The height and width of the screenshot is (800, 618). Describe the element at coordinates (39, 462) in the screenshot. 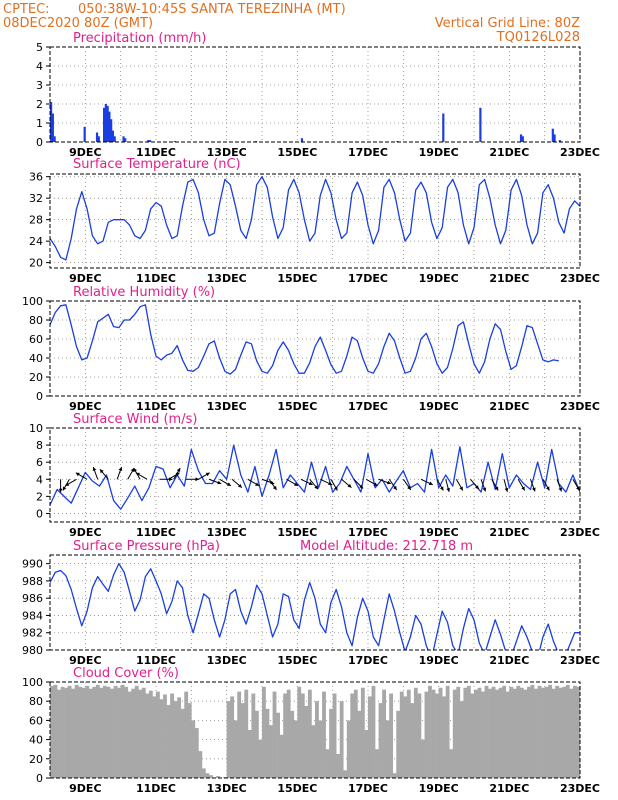

I see `y-tick-label: 6` at that location.